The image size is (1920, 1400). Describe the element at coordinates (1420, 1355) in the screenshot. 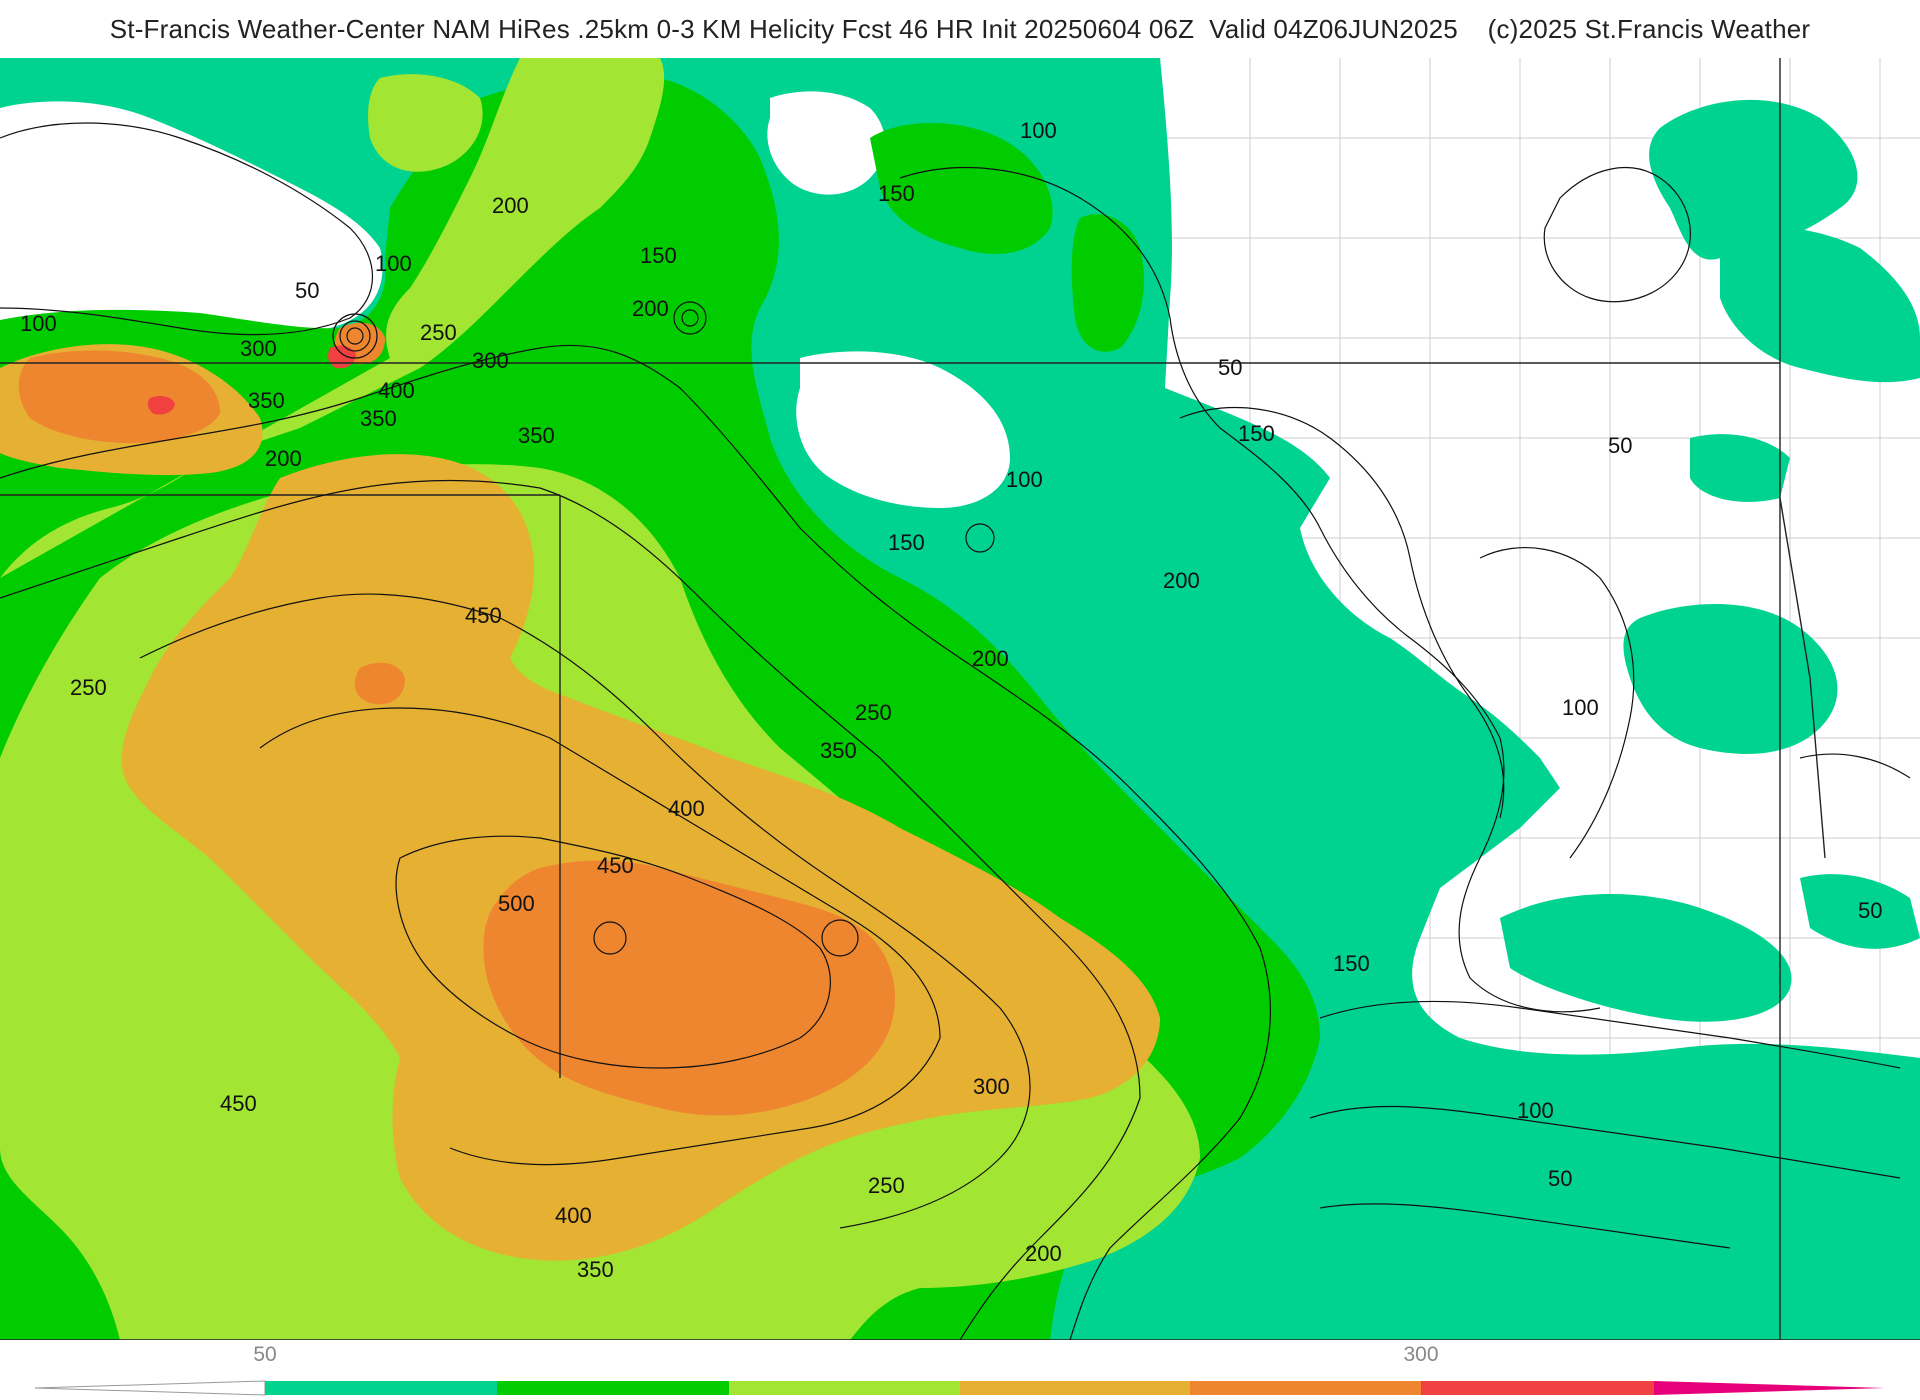

I see `colorbar-tick-label: 300` at that location.